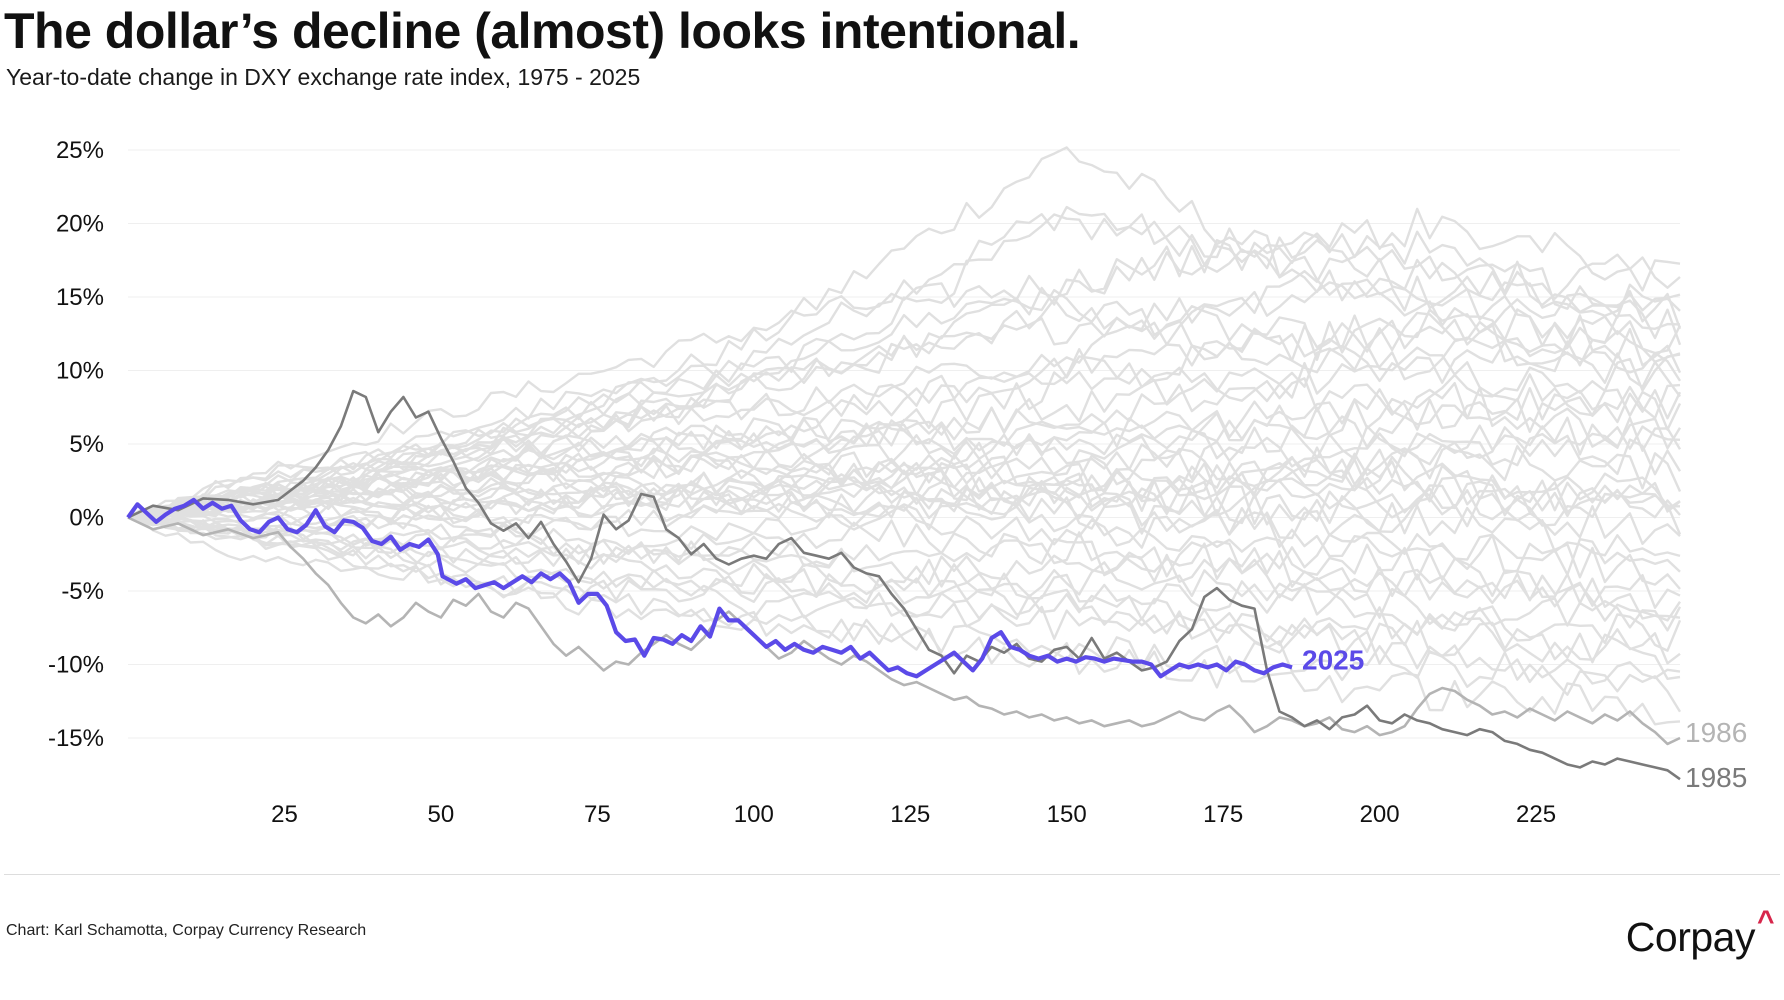 The height and width of the screenshot is (1000, 1784). I want to click on series-line-2025, so click(709, 588).